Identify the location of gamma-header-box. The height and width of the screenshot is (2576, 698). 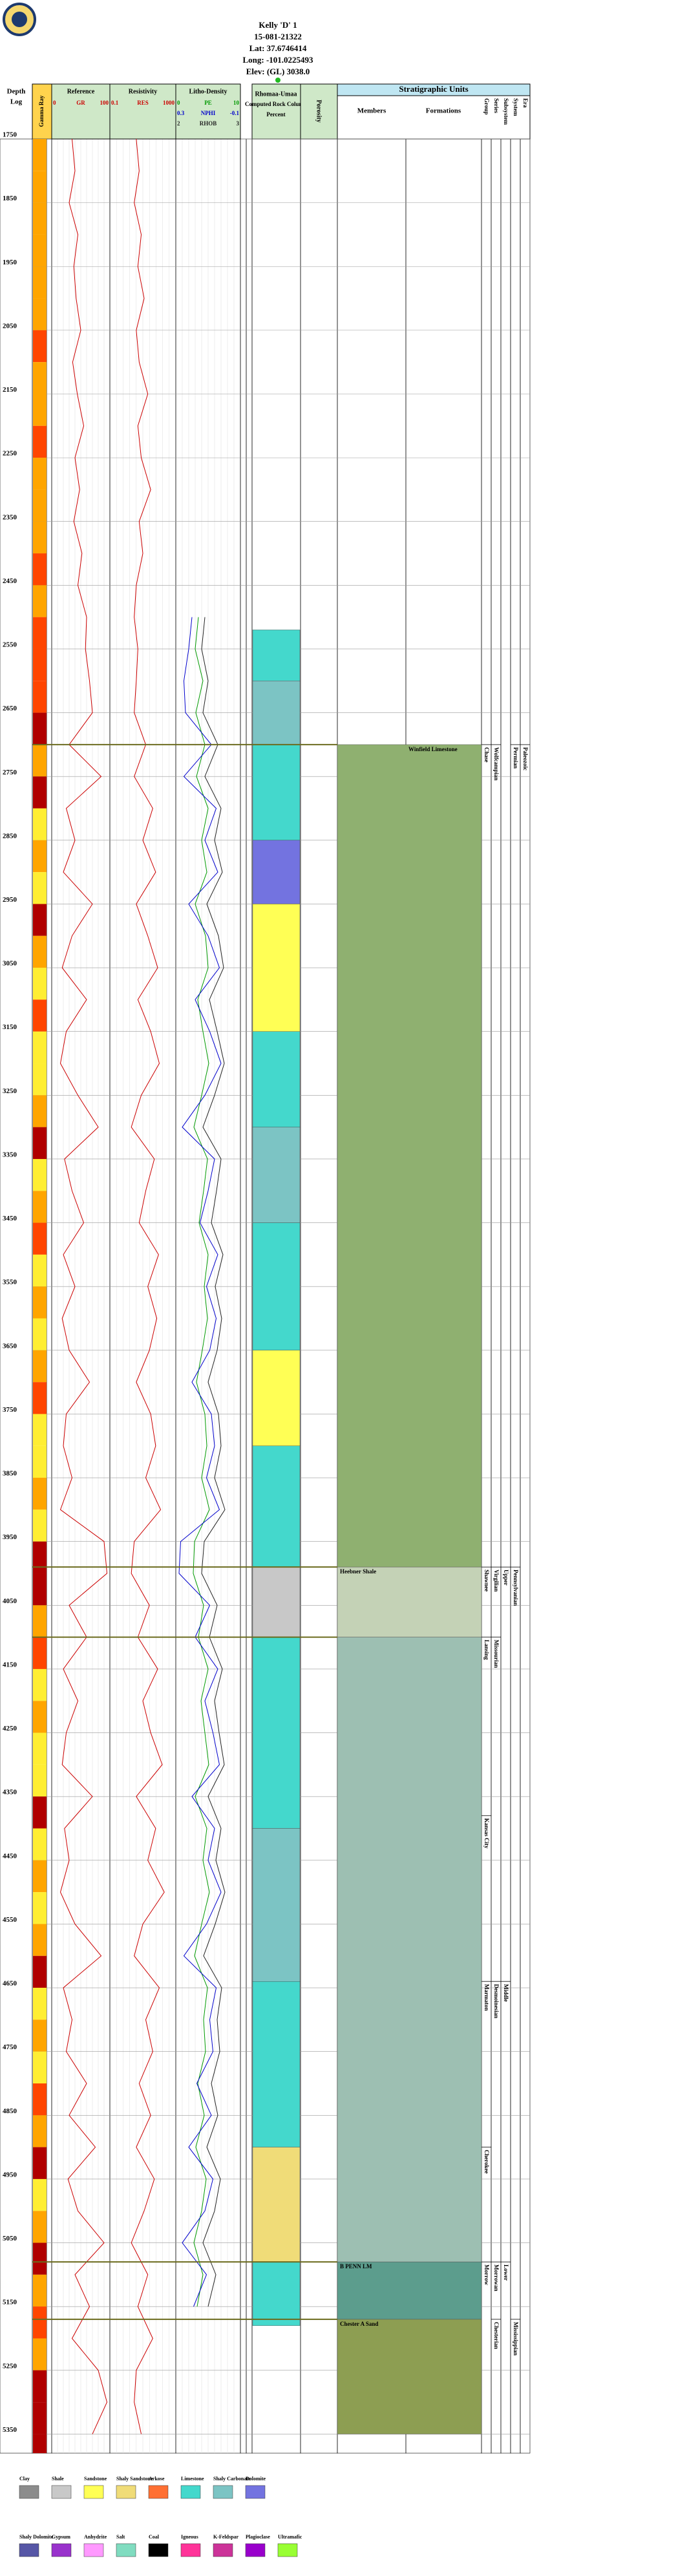
(42, 111).